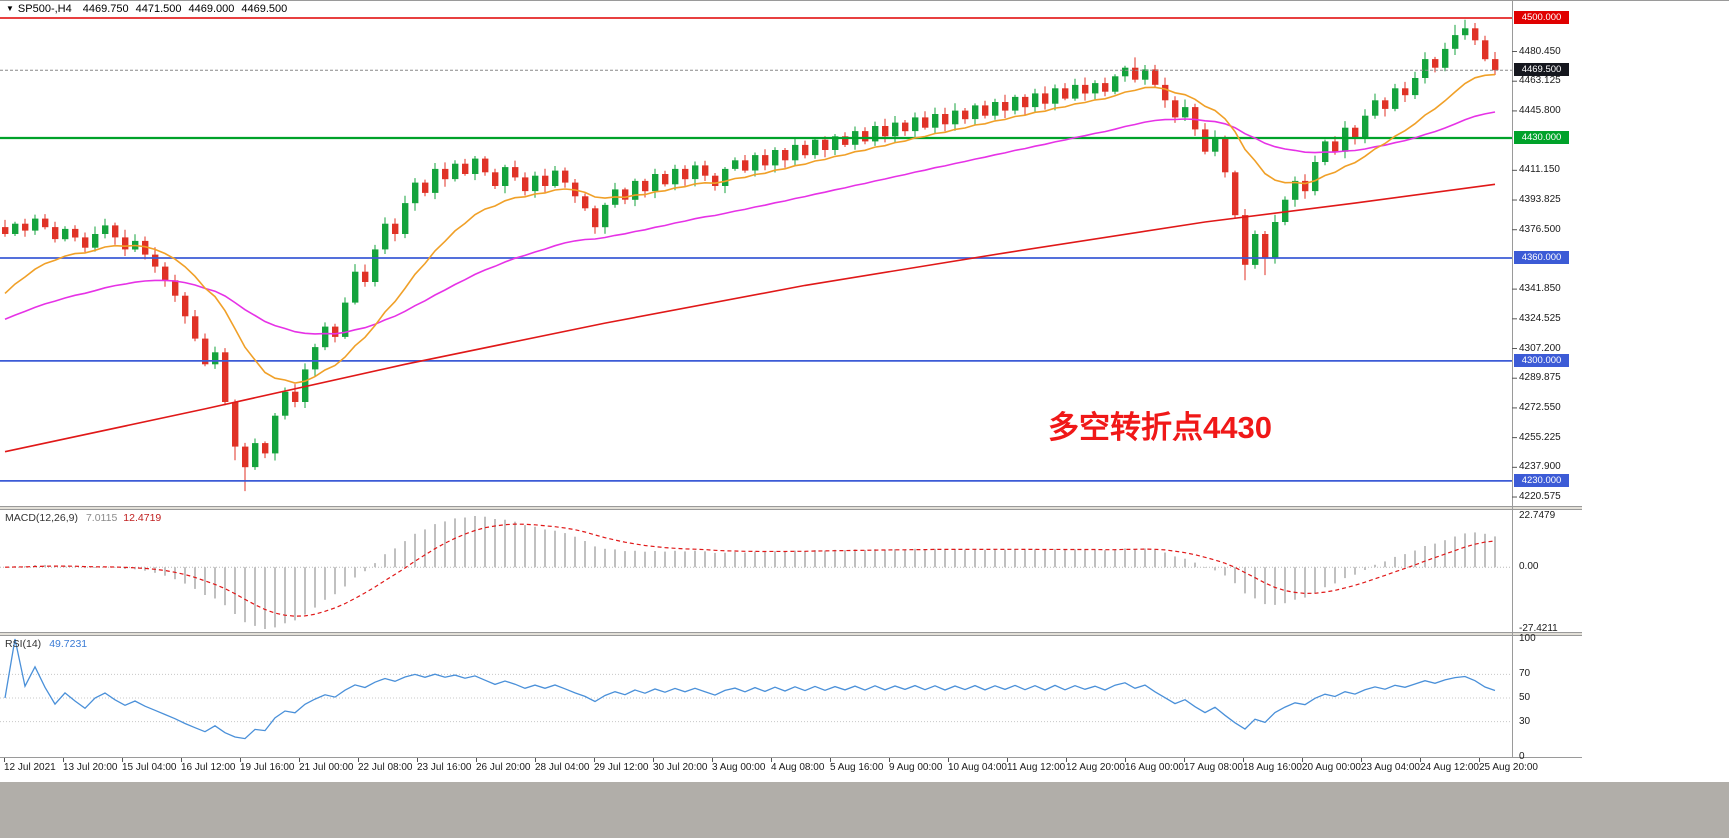 The height and width of the screenshot is (838, 1729). Describe the element at coordinates (46, 644) in the screenshot. I see `rsi-indicator-label: RSI(14) 49.7231` at that location.